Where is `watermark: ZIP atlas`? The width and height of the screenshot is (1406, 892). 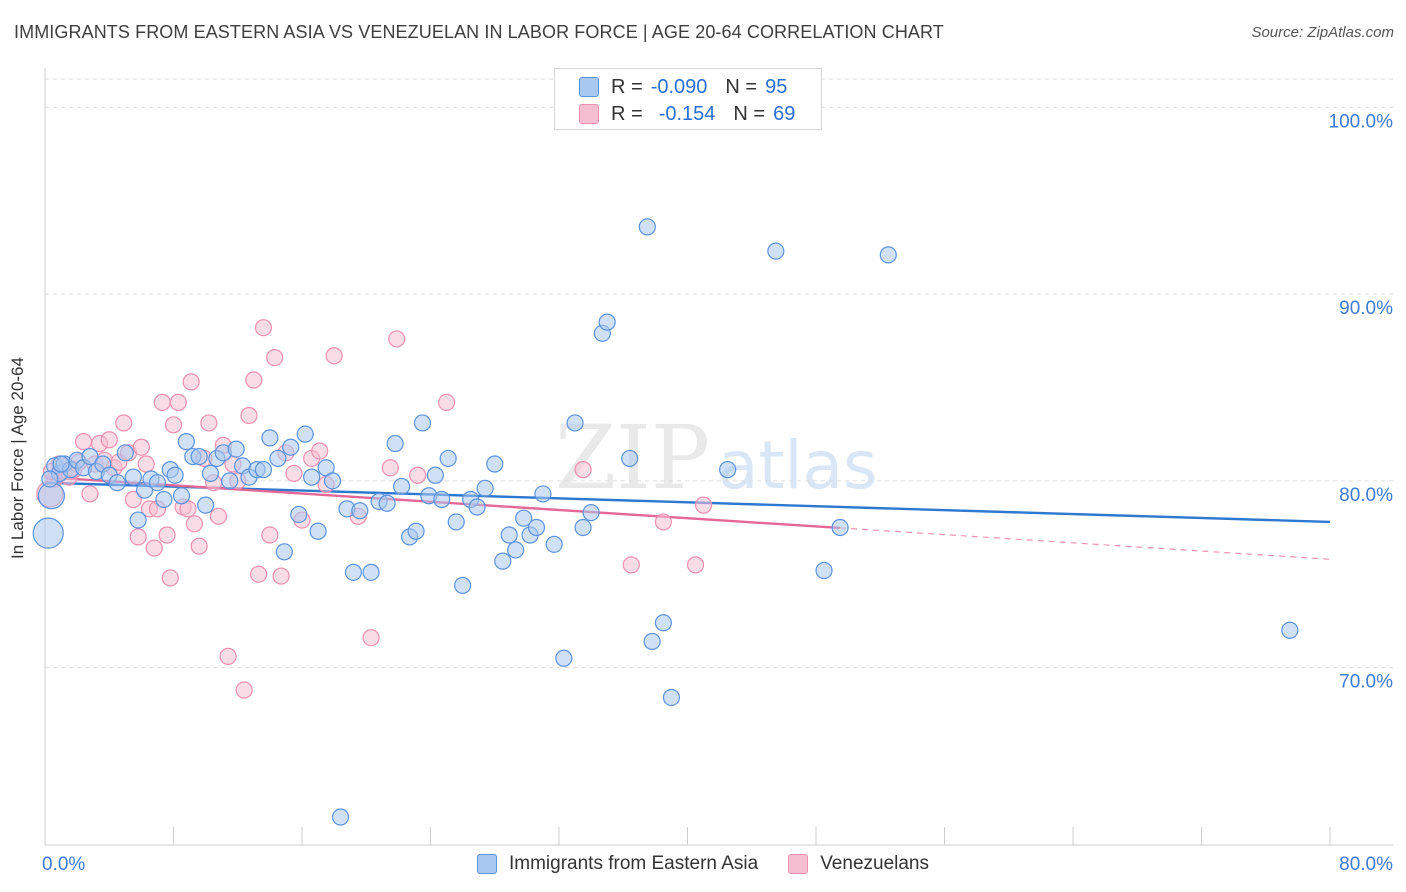
watermark: ZIP atlas is located at coordinates (716, 457).